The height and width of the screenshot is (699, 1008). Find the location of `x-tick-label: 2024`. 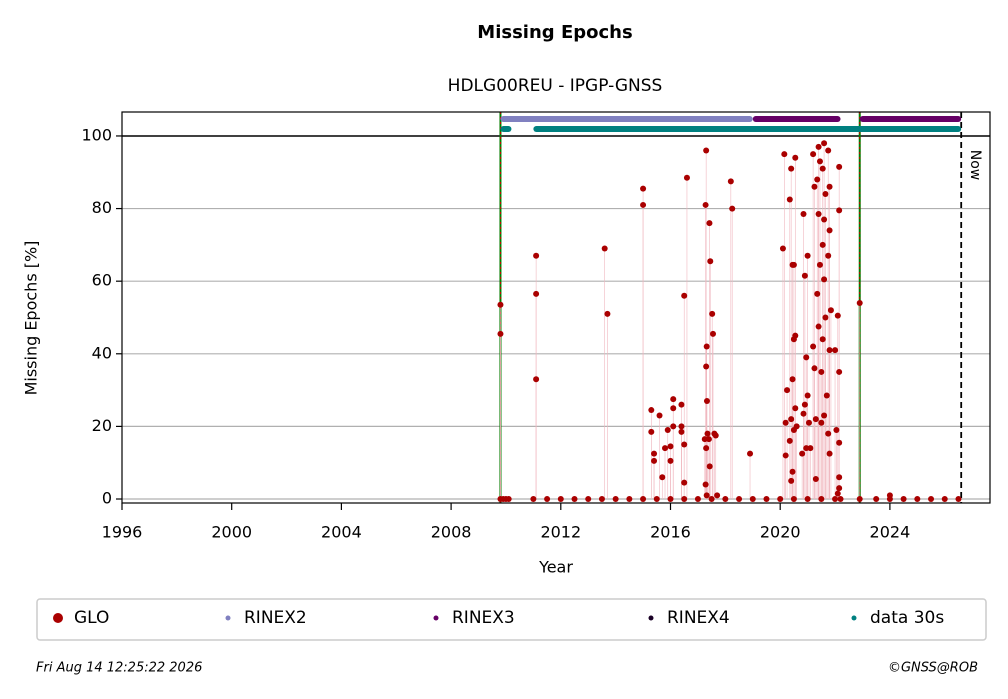

x-tick-label: 2024 is located at coordinates (890, 532).